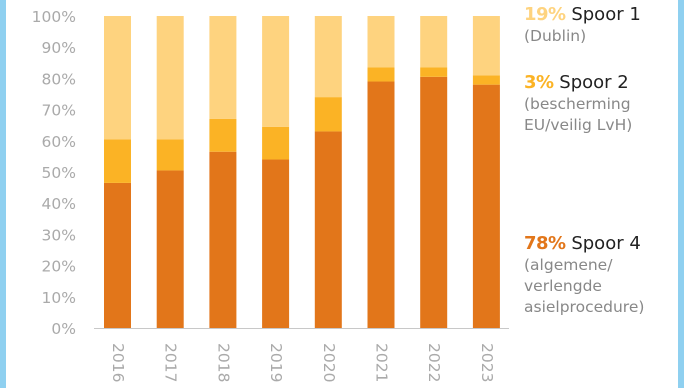 The height and width of the screenshot is (388, 684). I want to click on x-tick-label: 2020, so click(329, 362).